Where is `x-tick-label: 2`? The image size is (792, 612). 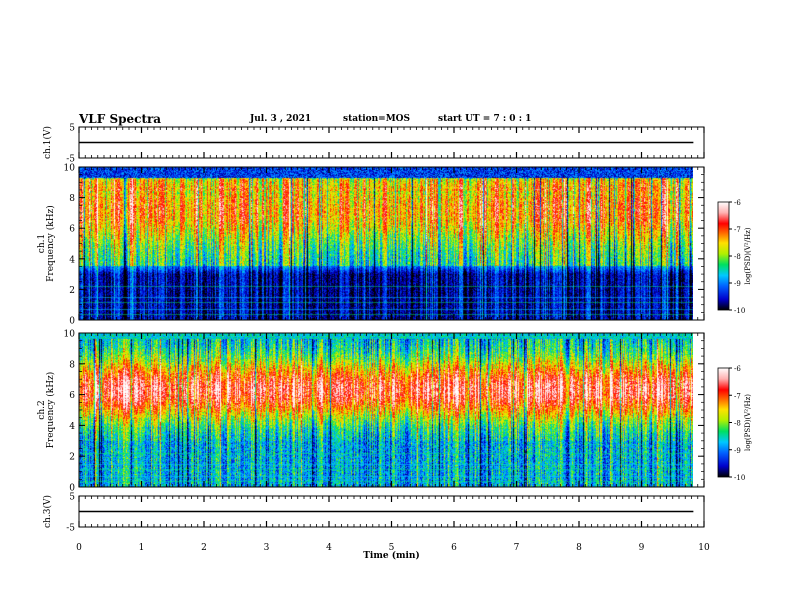 x-tick-label: 2 is located at coordinates (204, 548).